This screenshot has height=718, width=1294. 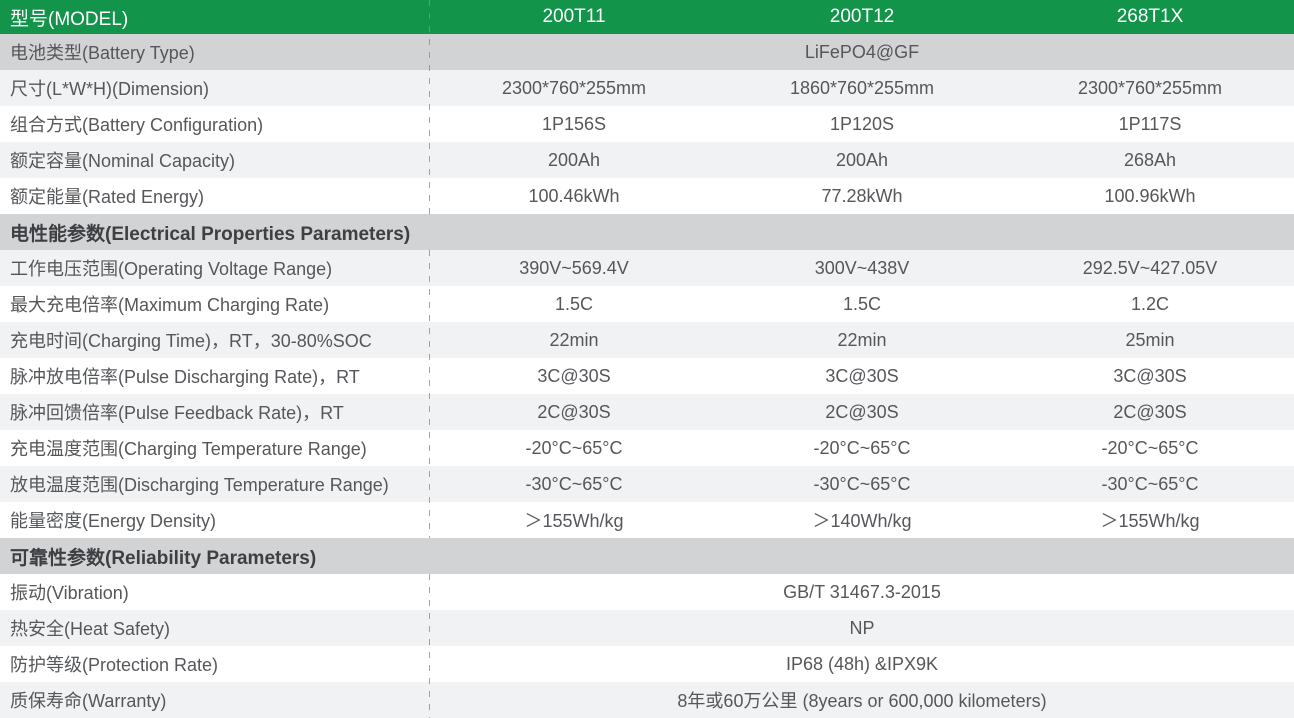 I want to click on row-value: 1P120S, so click(x=862, y=123).